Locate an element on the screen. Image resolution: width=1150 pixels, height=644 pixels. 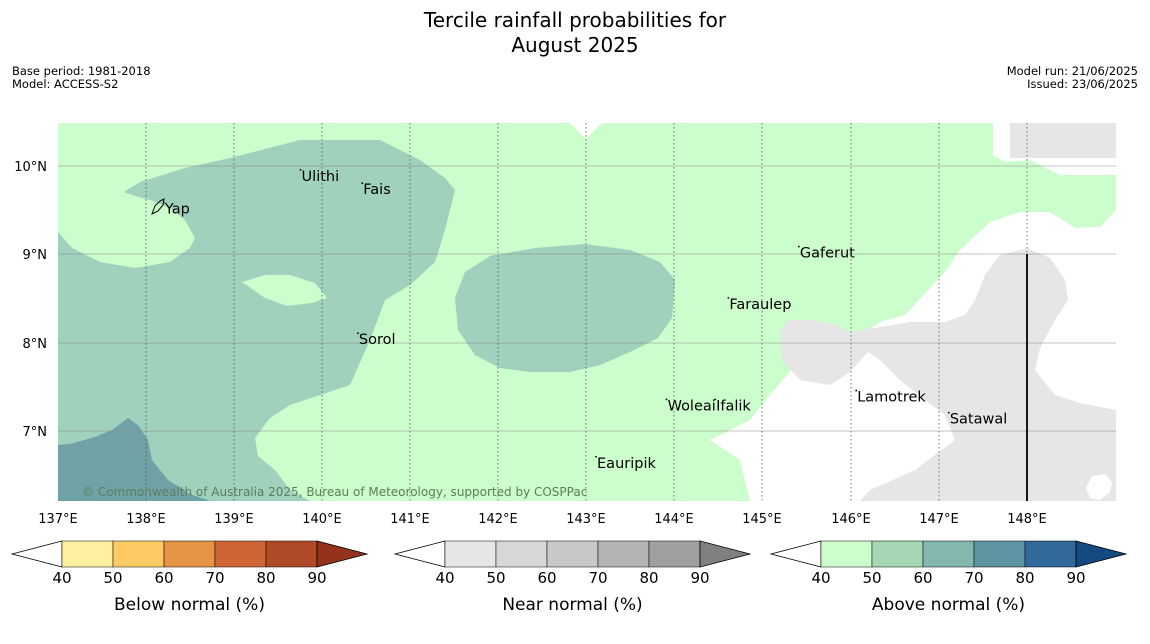
place-label-sorol: Sorol is located at coordinates (377, 340).